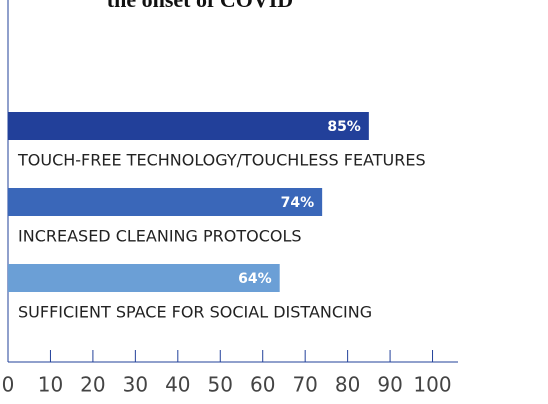  I want to click on x-tick-label: 100, so click(432, 385).